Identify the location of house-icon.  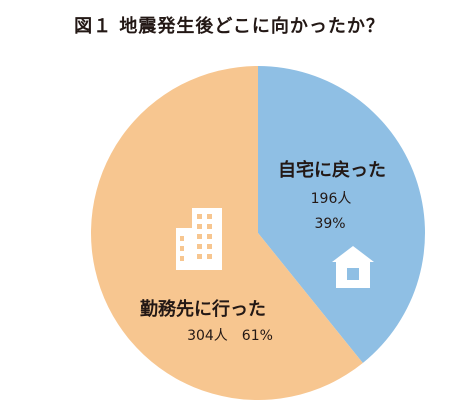
(353, 267).